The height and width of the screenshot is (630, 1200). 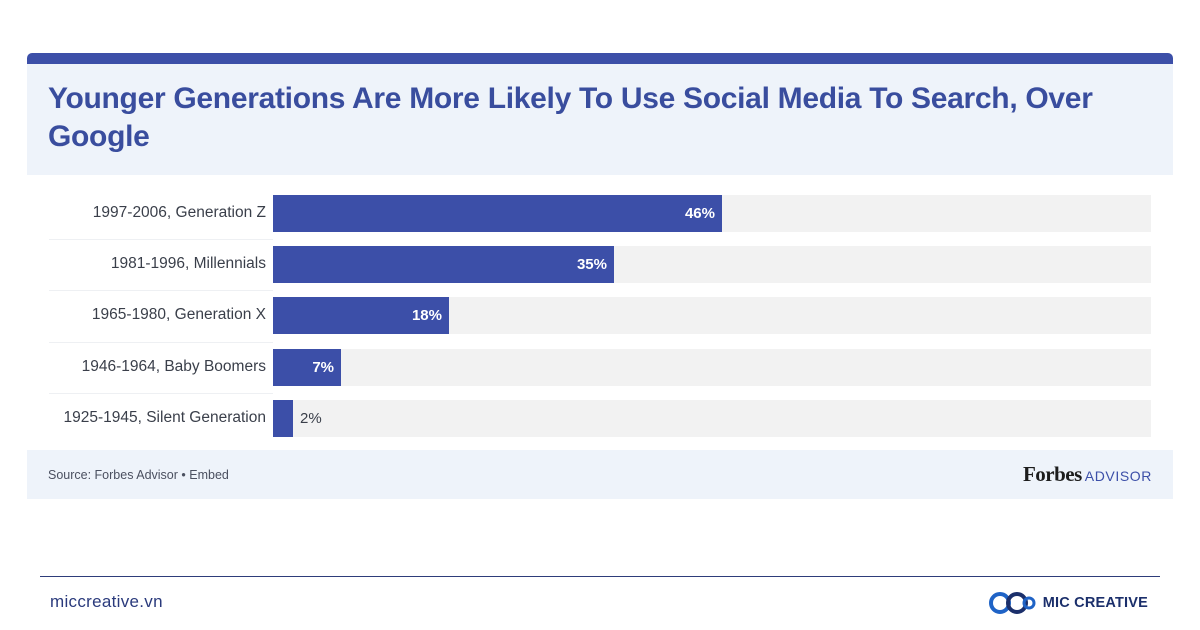 What do you see at coordinates (179, 212) in the screenshot?
I see `category-label: 1997-2006, Generation Z` at bounding box center [179, 212].